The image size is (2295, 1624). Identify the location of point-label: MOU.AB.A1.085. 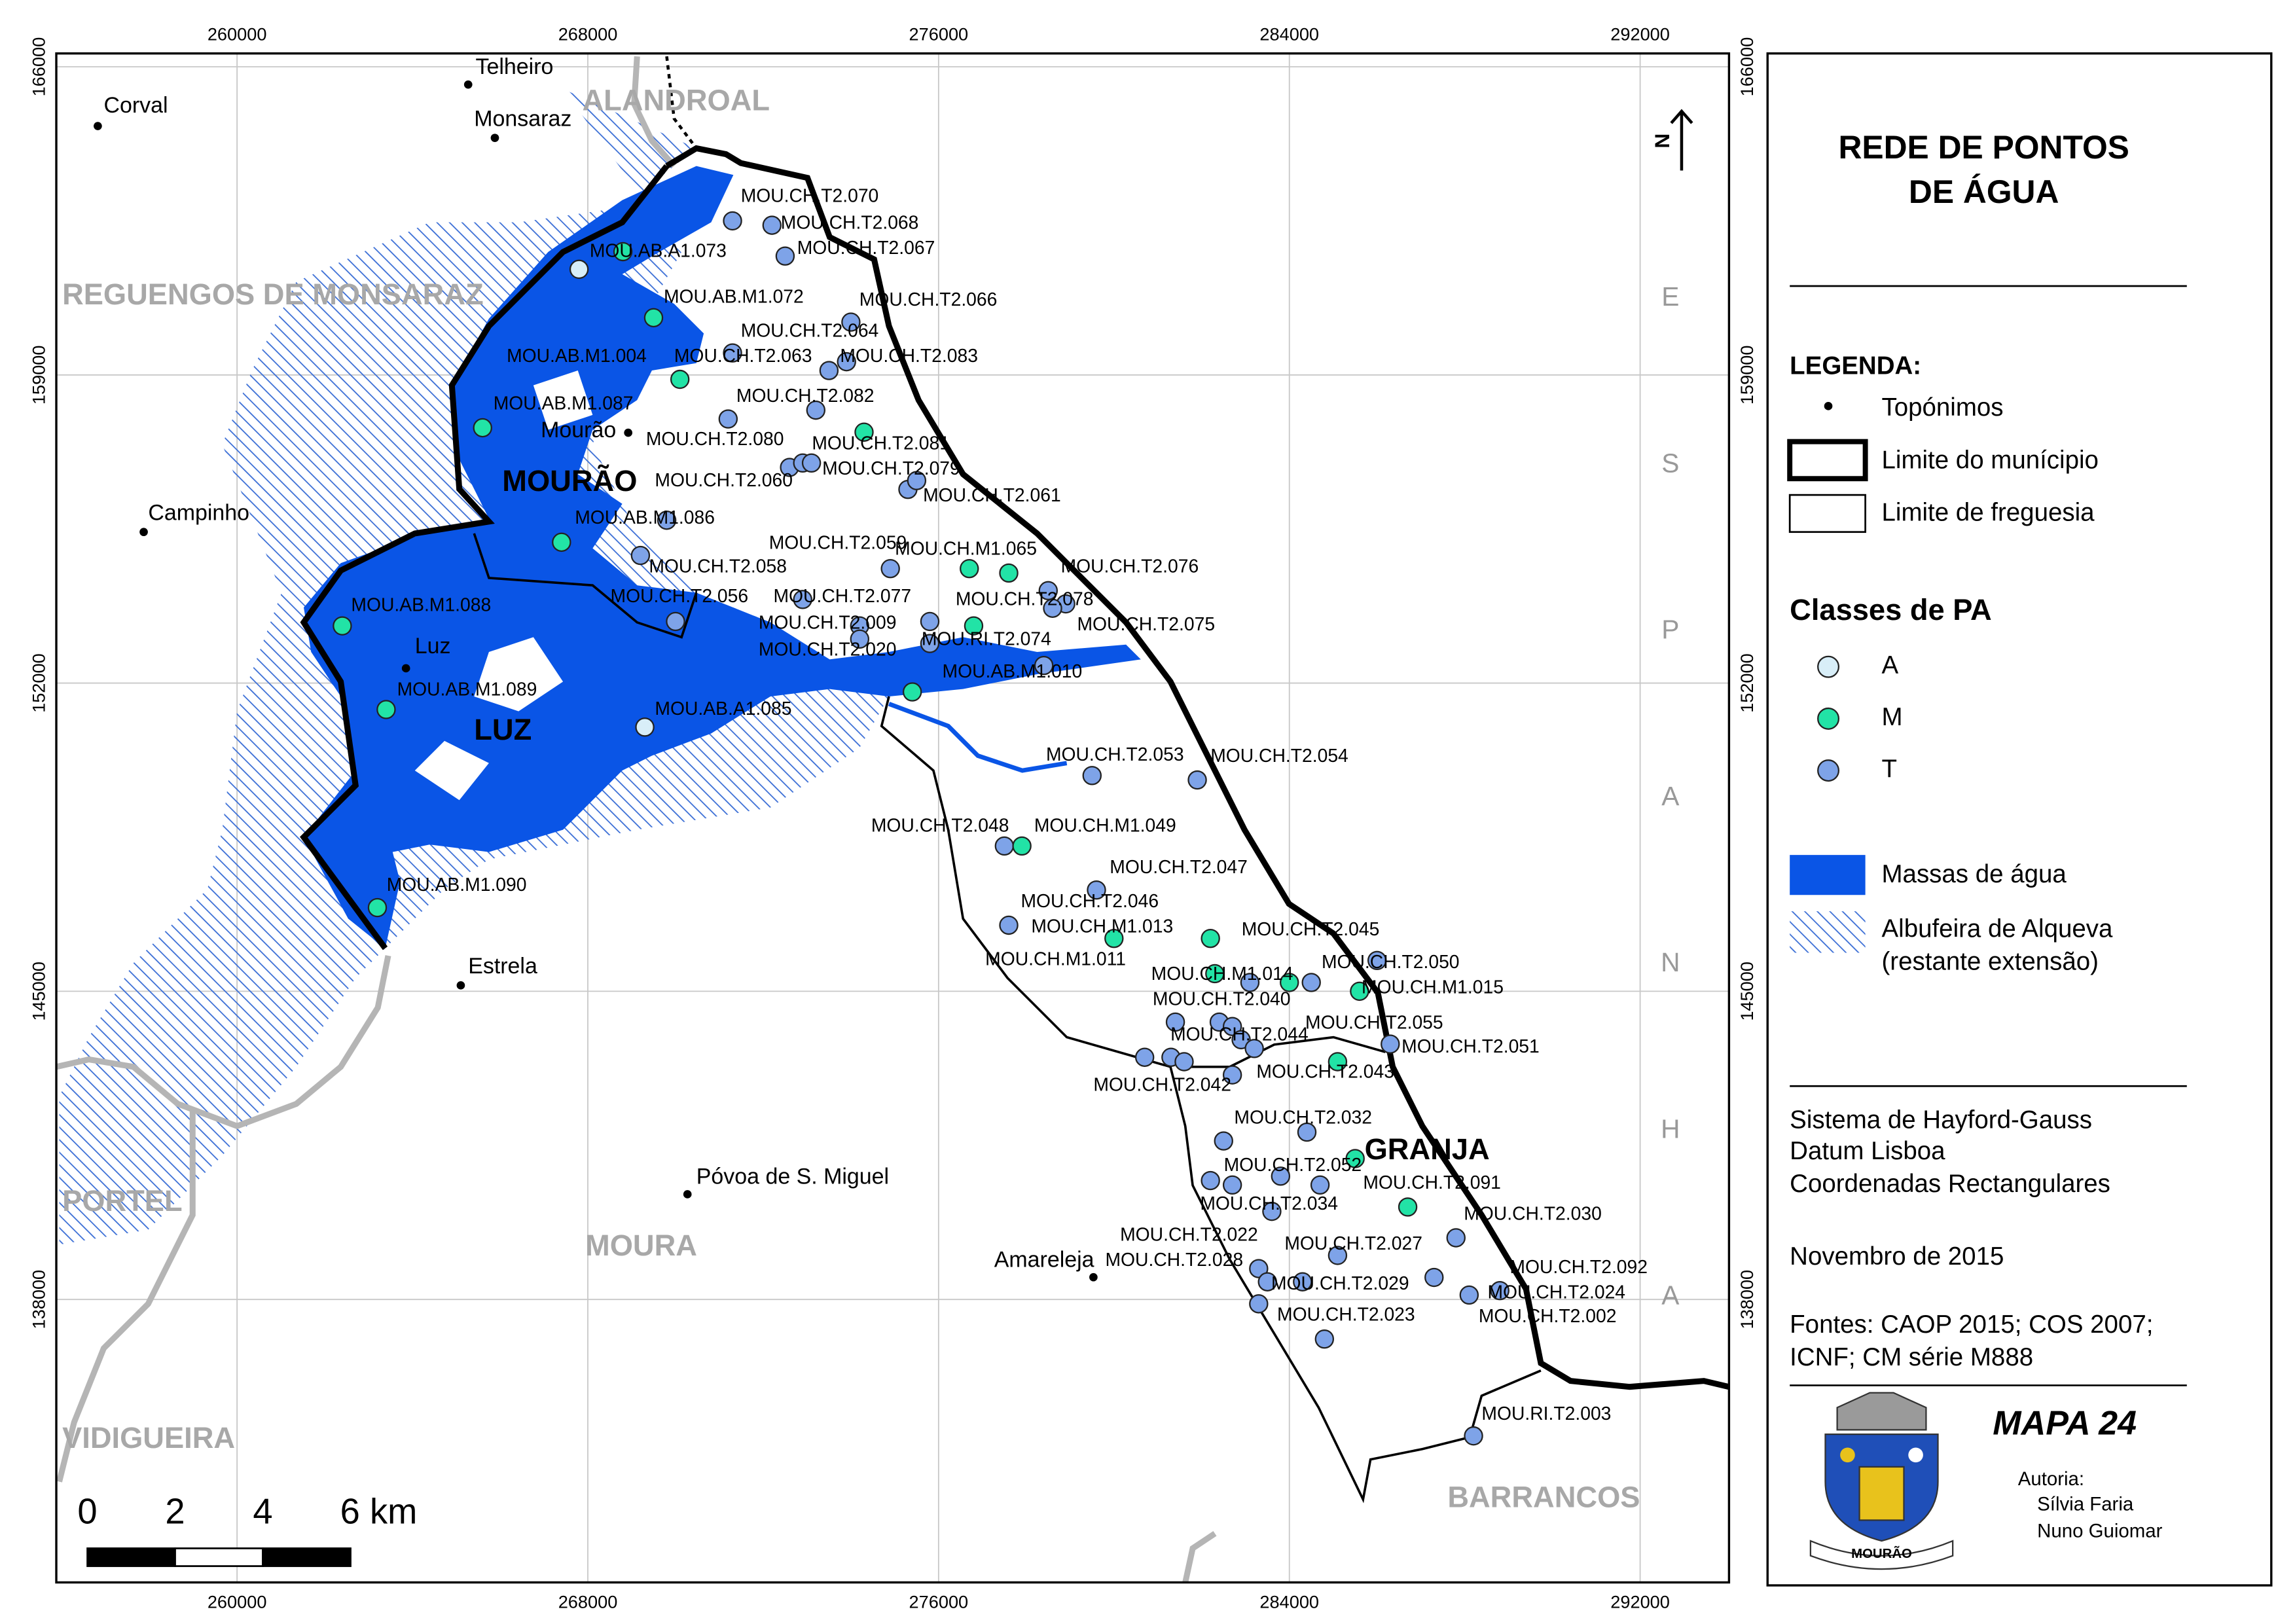
(723, 708).